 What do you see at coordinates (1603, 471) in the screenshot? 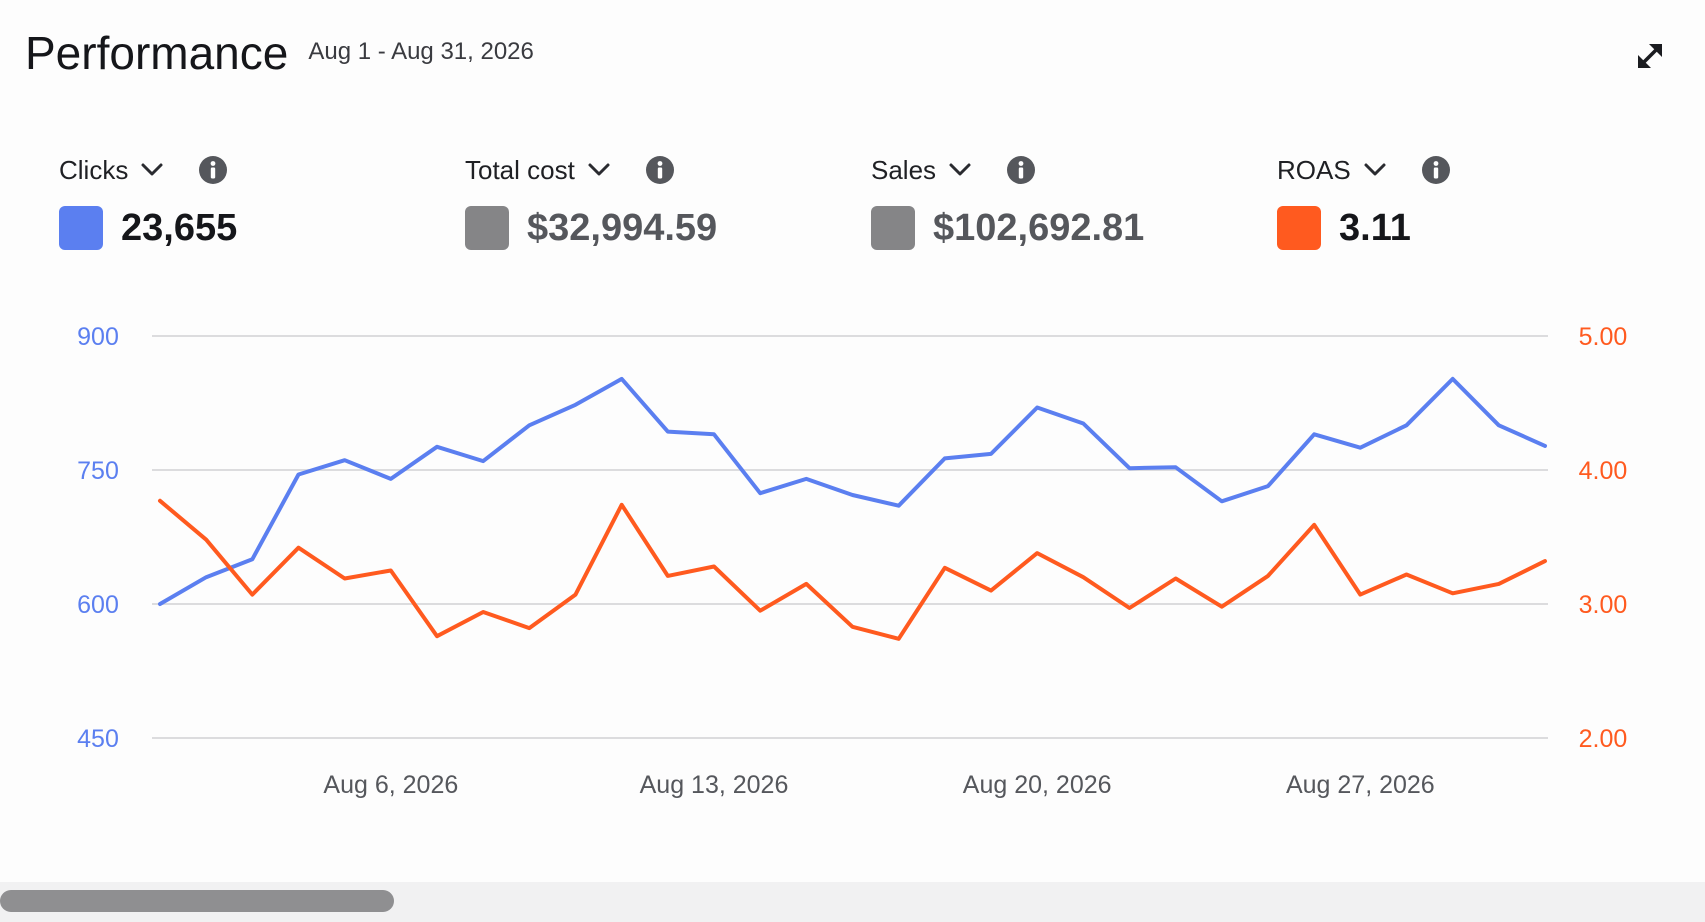
I see `y-right-tick-label: 4.00` at bounding box center [1603, 471].